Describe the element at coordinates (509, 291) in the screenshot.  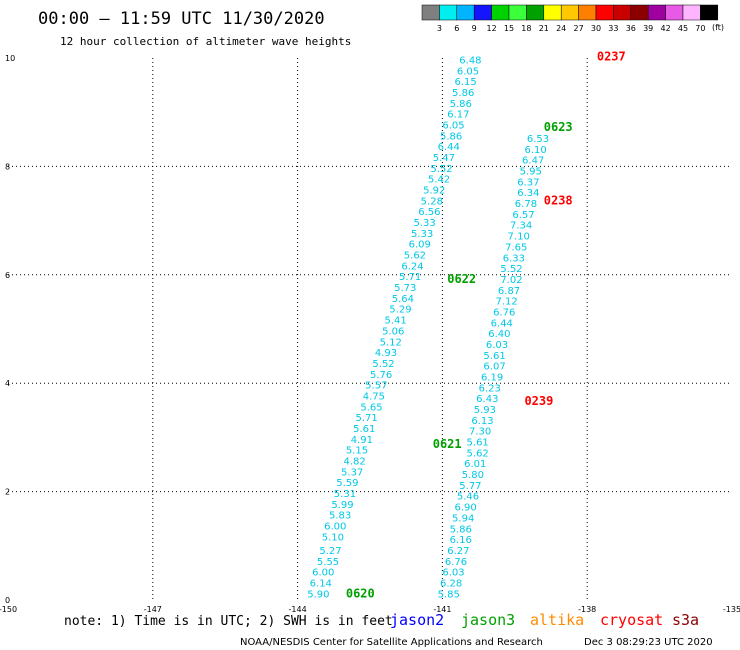
I see `swh-value-label: 6.87` at that location.